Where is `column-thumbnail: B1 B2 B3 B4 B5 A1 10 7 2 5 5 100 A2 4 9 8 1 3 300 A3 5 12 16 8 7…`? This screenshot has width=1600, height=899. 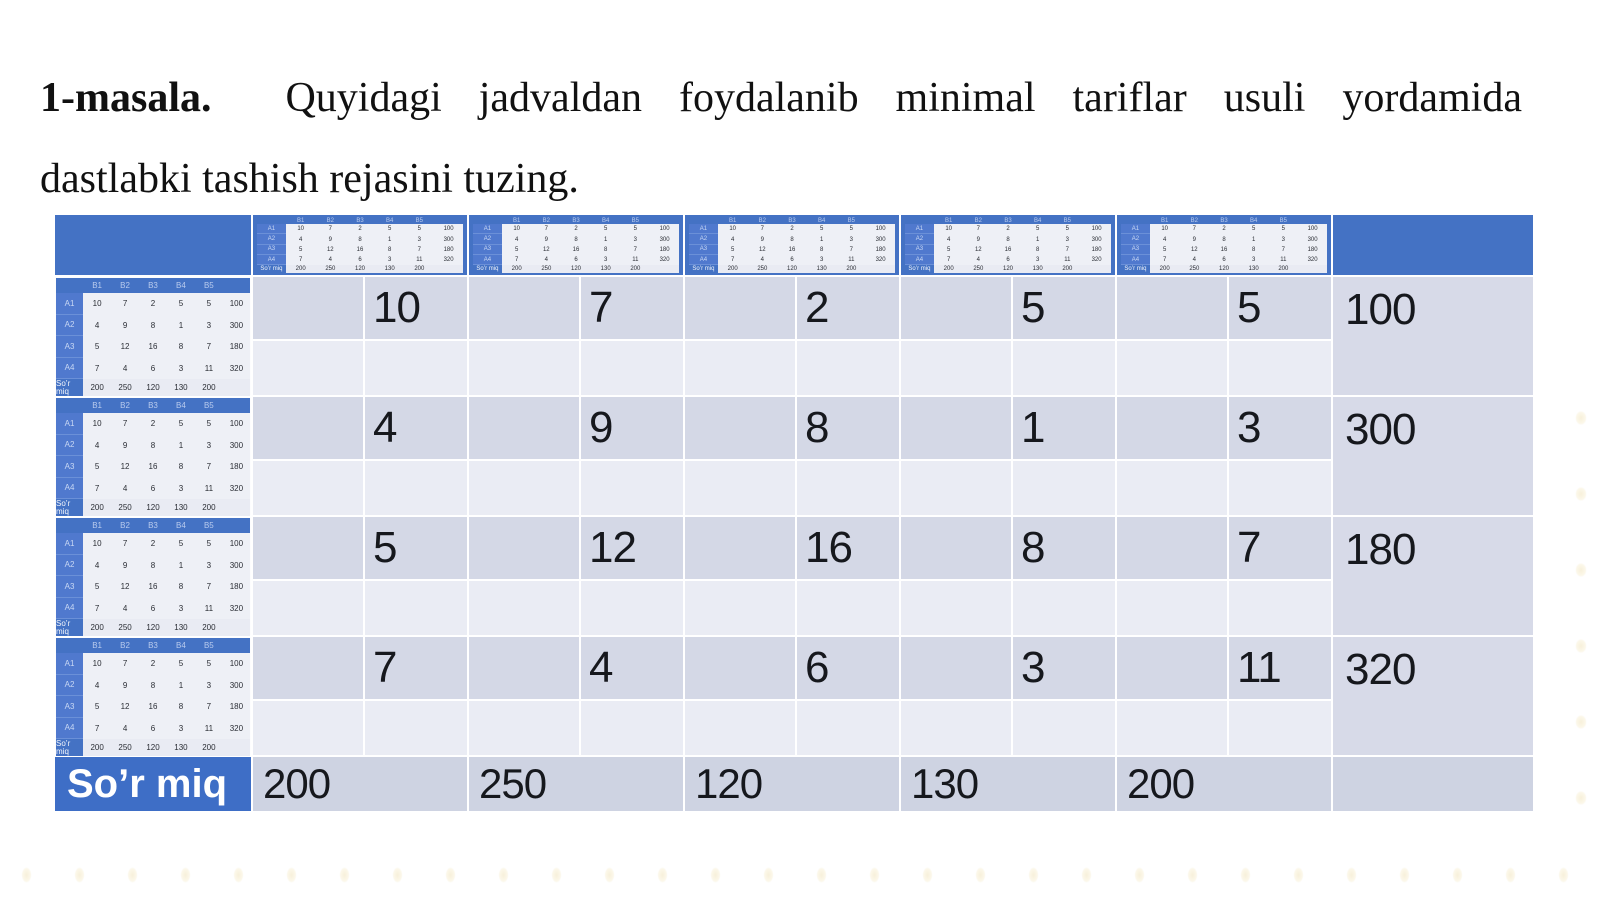 column-thumbnail: B1 B2 B3 B4 B5 A1 10 7 2 5 5 100 A2 4 9 8 1 3 300 A3 5 12 16 8 7… is located at coordinates (1224, 245).